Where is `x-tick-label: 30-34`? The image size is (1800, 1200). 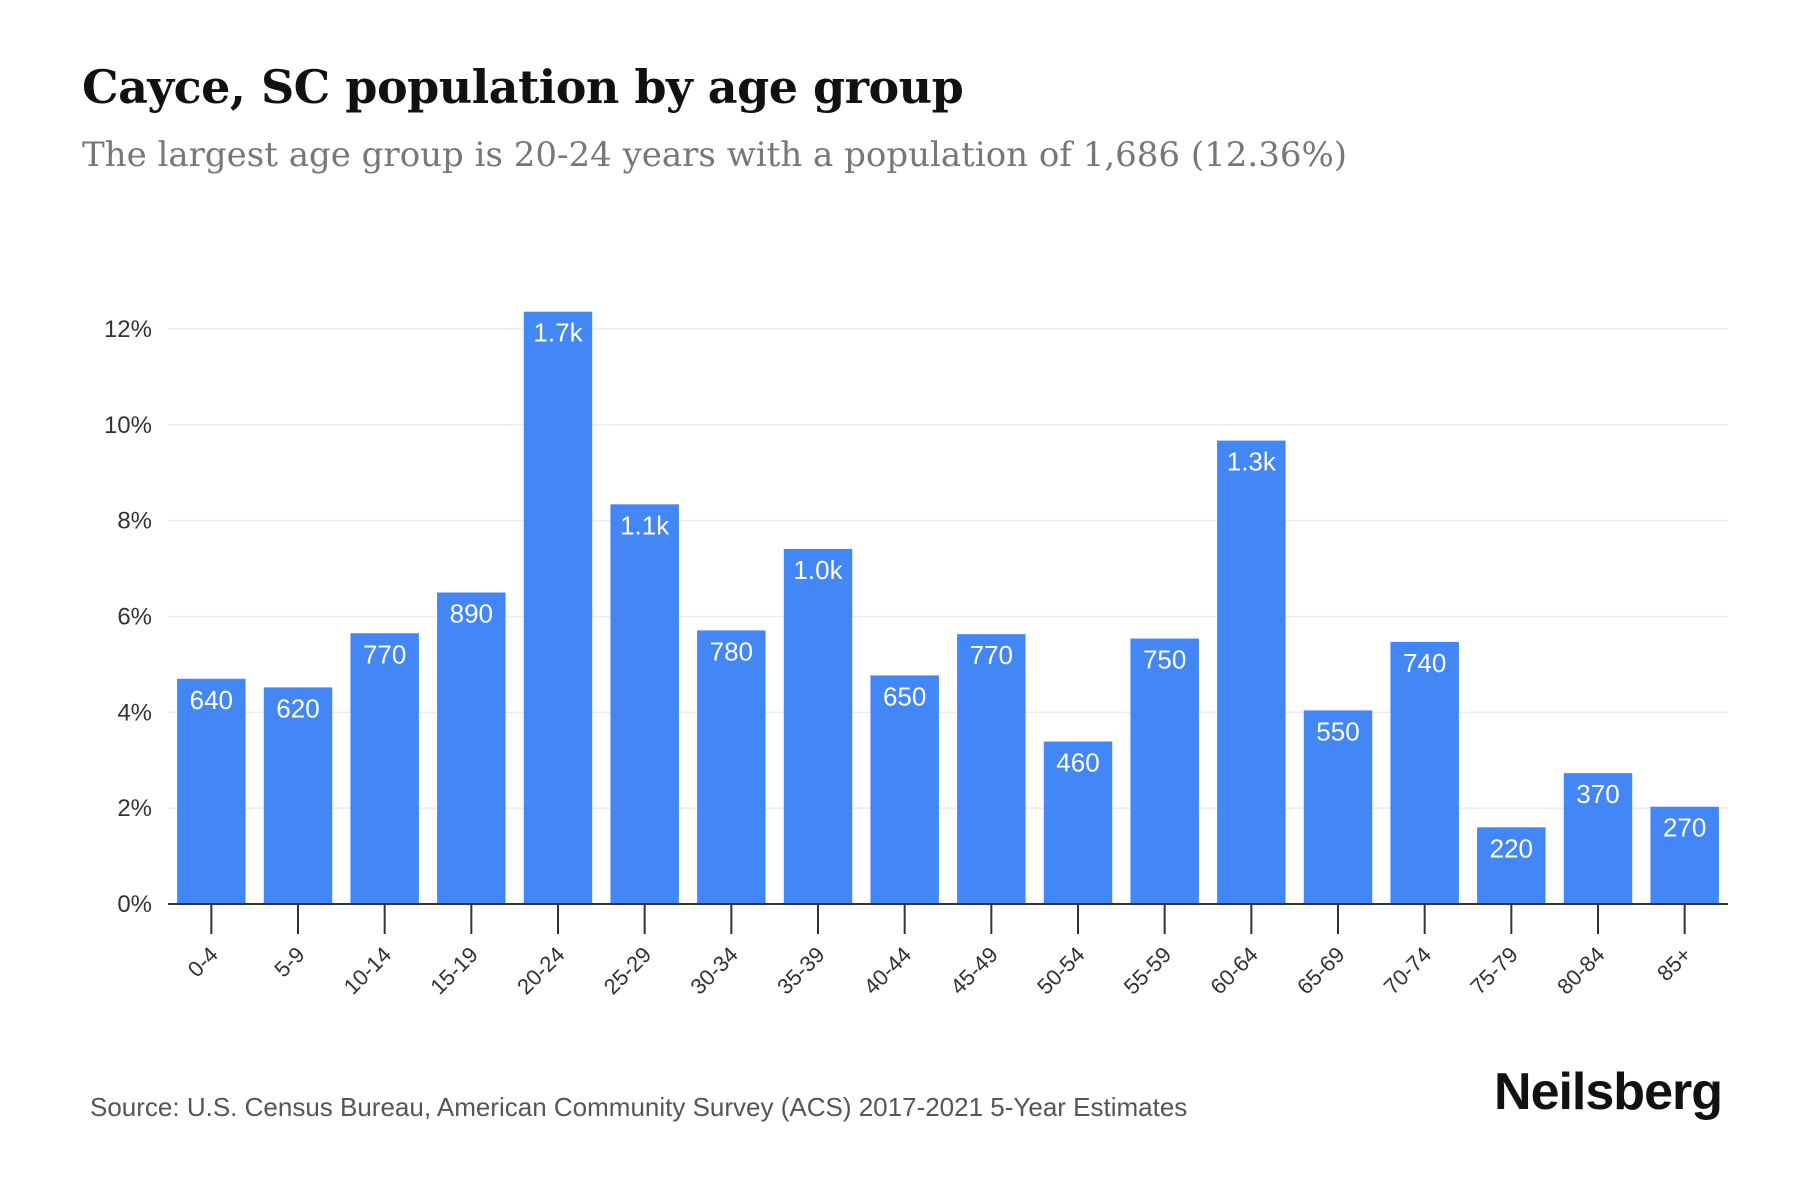
x-tick-label: 30-34 is located at coordinates (713, 970).